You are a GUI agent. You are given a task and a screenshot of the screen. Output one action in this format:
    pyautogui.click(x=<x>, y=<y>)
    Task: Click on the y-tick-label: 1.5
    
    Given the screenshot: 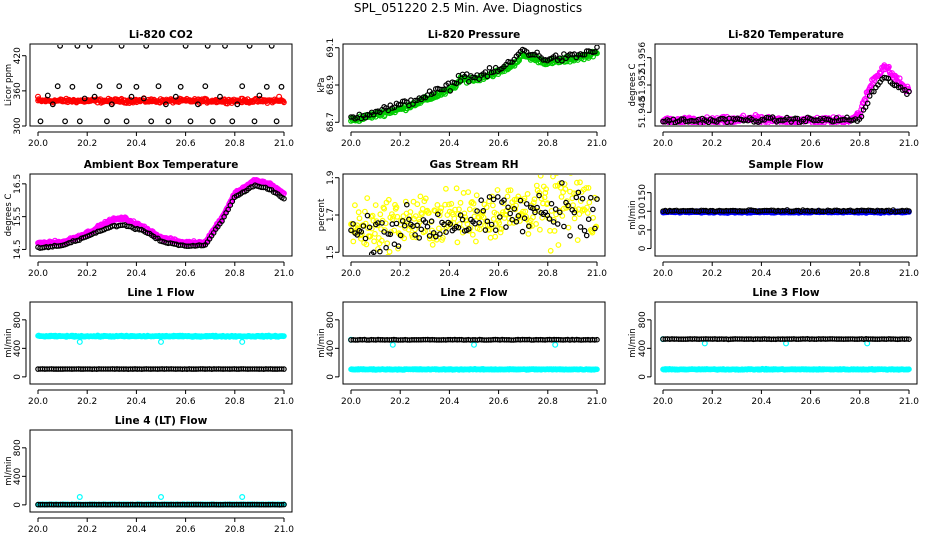 What is the action you would take?
    pyautogui.click(x=331, y=252)
    